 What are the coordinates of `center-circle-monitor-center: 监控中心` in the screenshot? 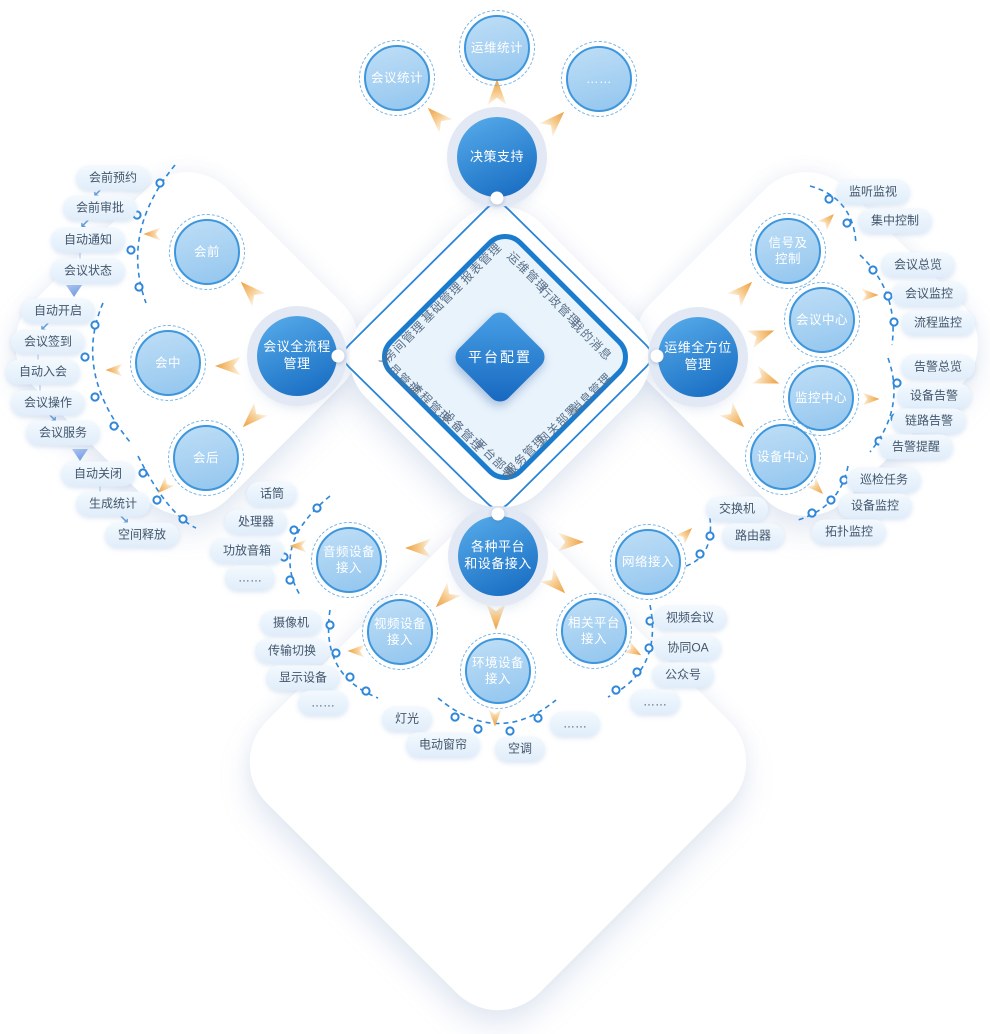 It's located at (821, 398).